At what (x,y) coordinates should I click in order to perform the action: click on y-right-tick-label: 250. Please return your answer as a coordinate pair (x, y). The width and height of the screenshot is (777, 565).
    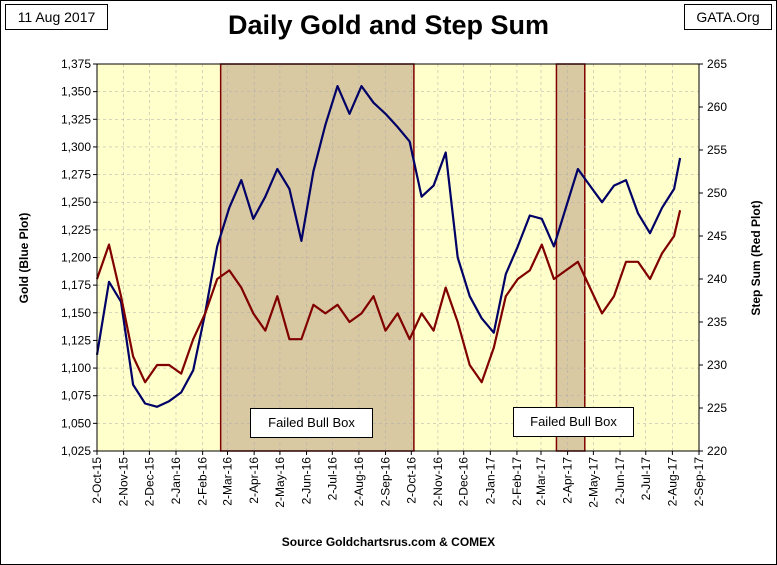
    Looking at the image, I should click on (717, 193).